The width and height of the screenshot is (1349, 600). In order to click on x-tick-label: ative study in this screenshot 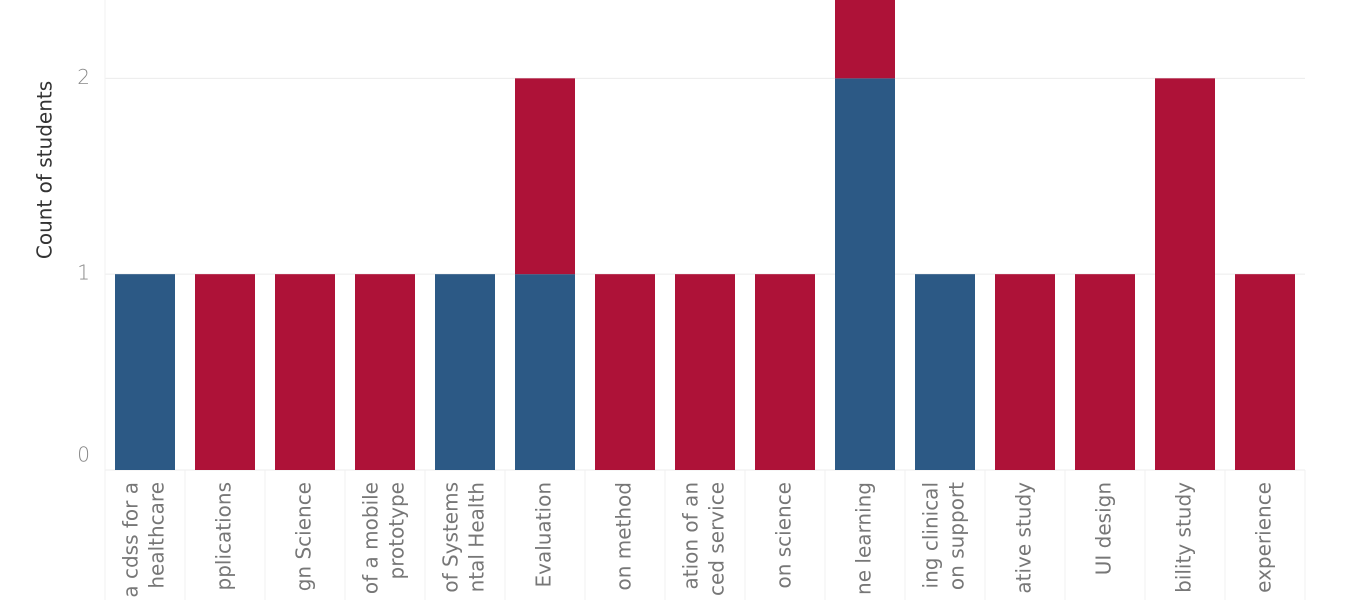, I will do `click(1024, 538)`.